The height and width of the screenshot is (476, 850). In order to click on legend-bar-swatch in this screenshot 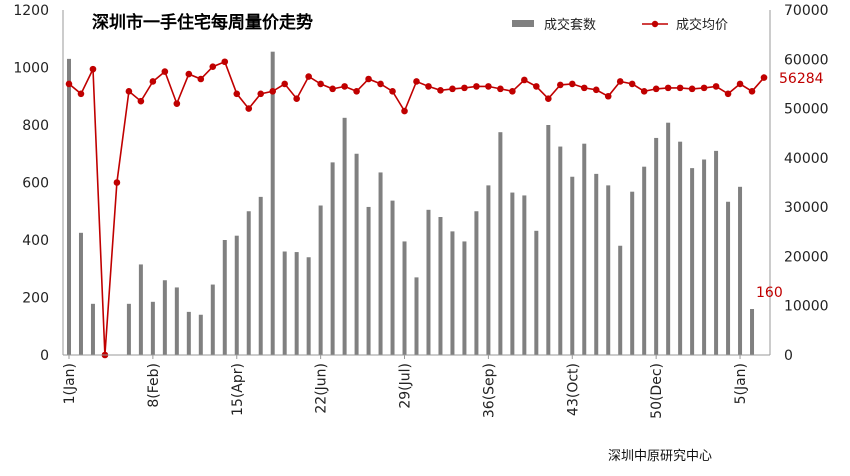, I will do `click(523, 23)`.